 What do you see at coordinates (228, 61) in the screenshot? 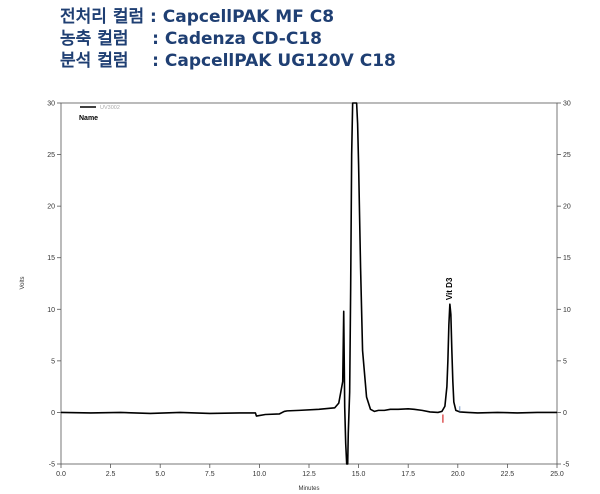
I see `analysis-column-line: 분석 컬럼 : CapcellPAK UG120V C18` at bounding box center [228, 61].